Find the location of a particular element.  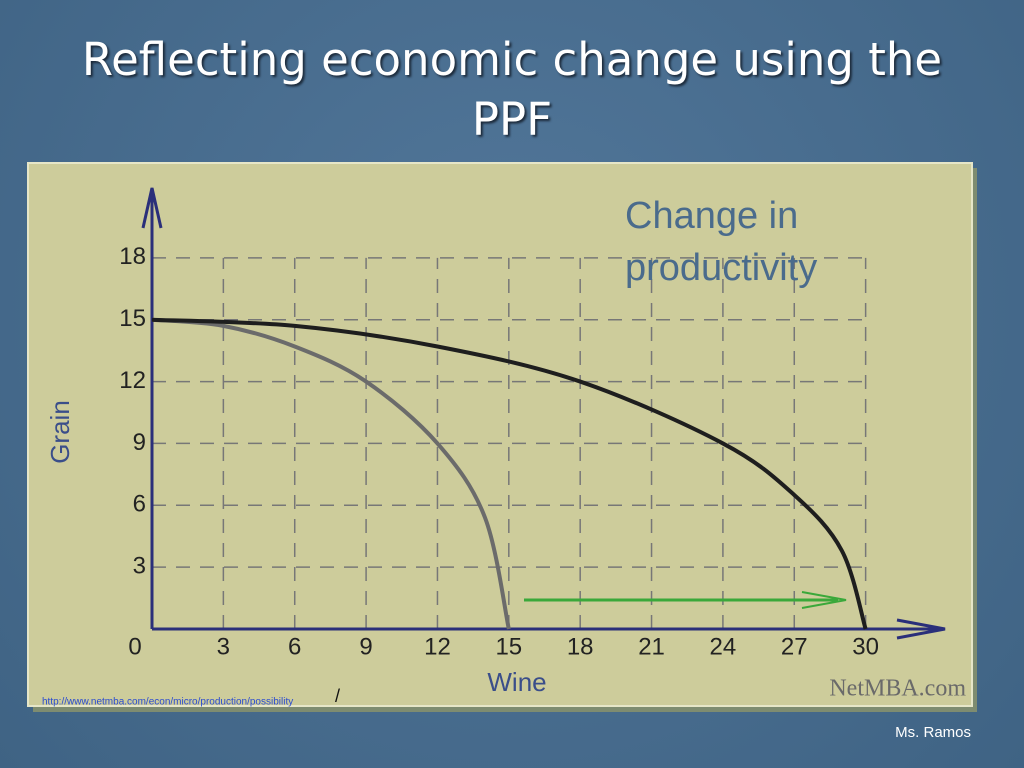

x-tick-label: 15 is located at coordinates (508, 646).